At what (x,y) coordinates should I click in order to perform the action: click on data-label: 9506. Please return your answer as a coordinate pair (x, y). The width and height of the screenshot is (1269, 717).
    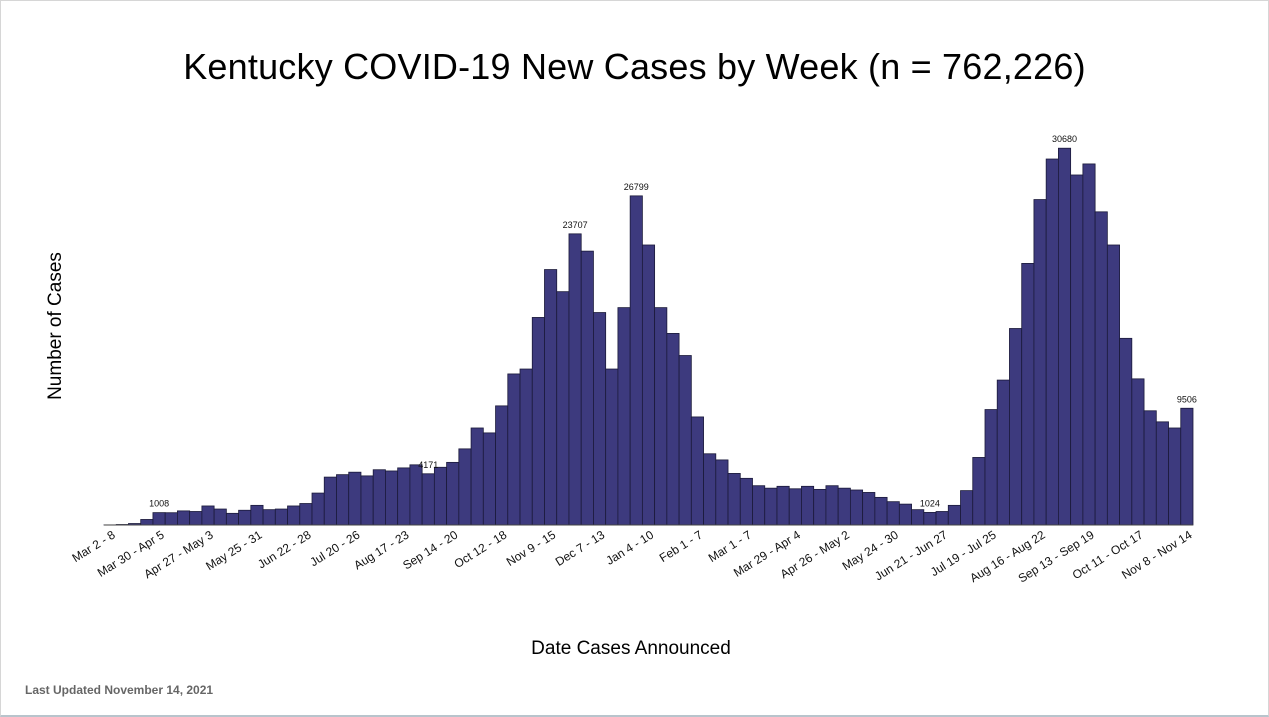
    Looking at the image, I should click on (1187, 399).